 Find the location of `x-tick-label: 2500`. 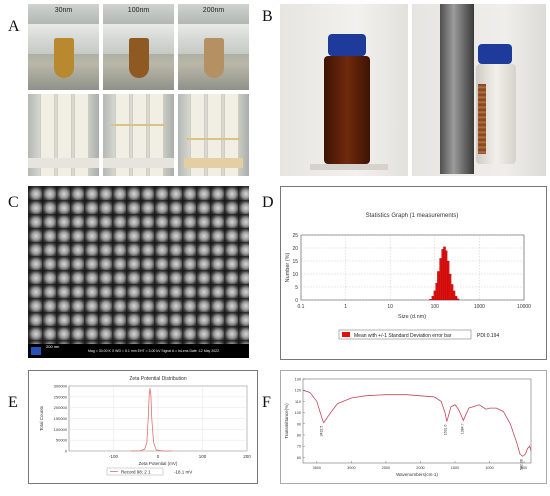

x-tick-label: 2500 is located at coordinates (386, 468).